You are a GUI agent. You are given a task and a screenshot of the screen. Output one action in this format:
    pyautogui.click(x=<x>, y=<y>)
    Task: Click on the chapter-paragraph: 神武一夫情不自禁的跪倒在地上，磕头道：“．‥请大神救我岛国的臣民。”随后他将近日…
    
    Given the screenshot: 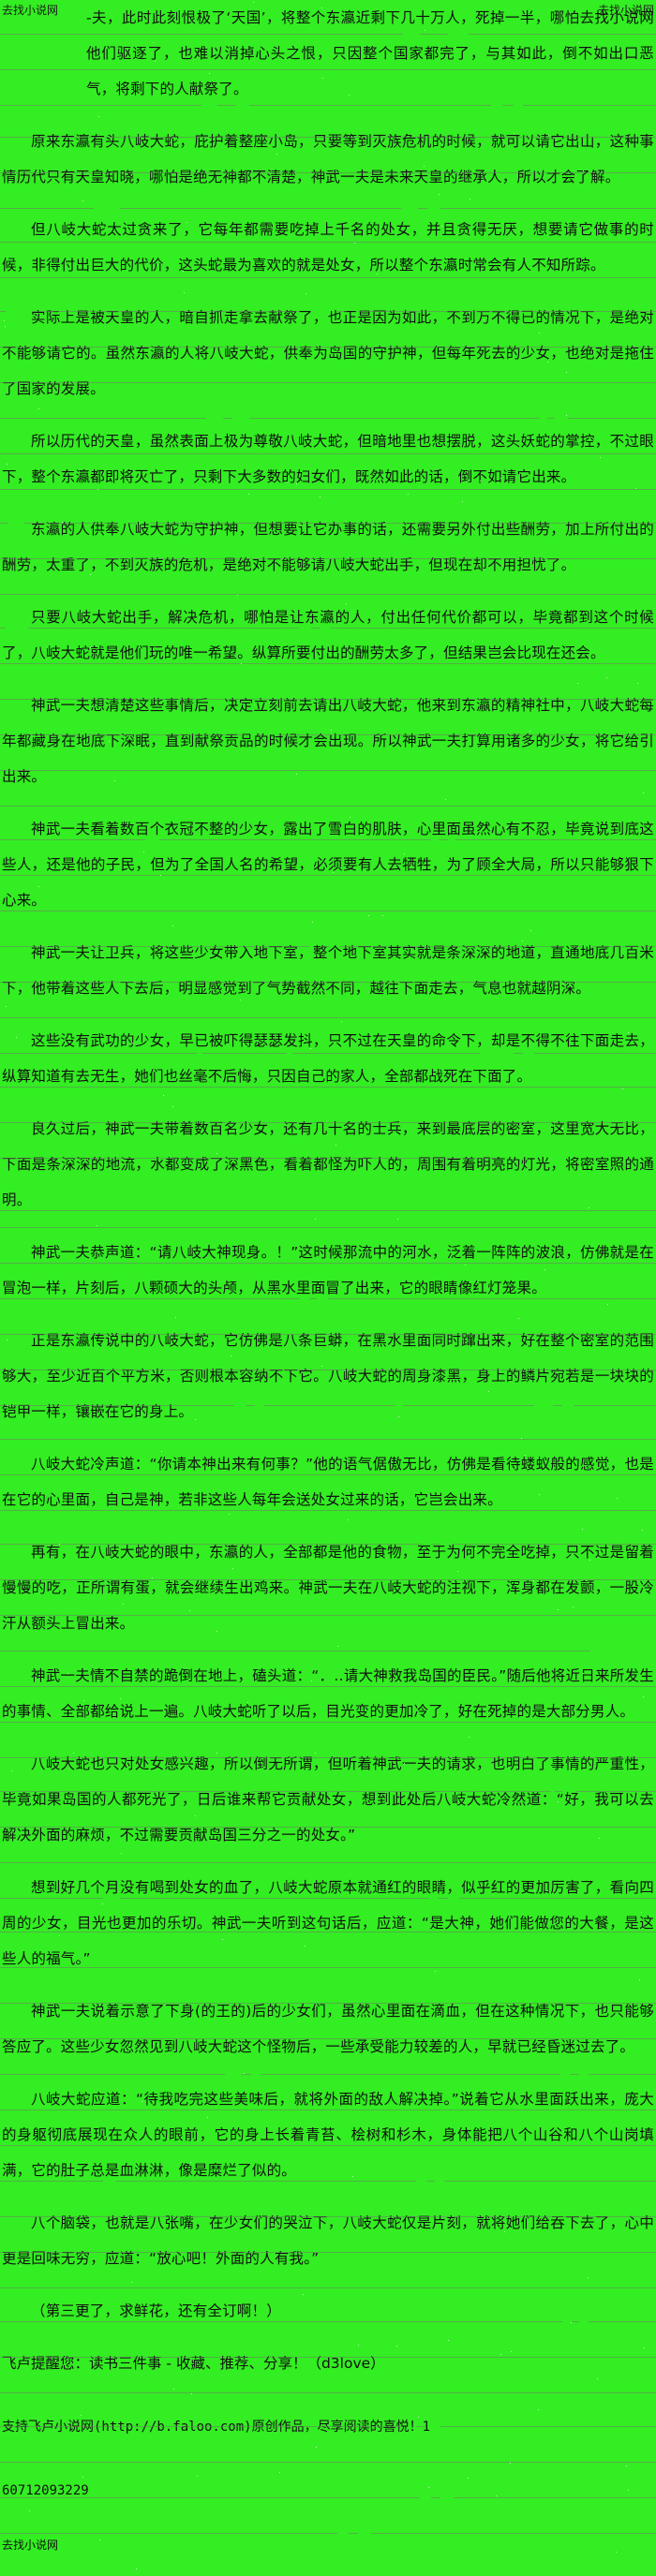 What is the action you would take?
    pyautogui.click(x=328, y=1693)
    